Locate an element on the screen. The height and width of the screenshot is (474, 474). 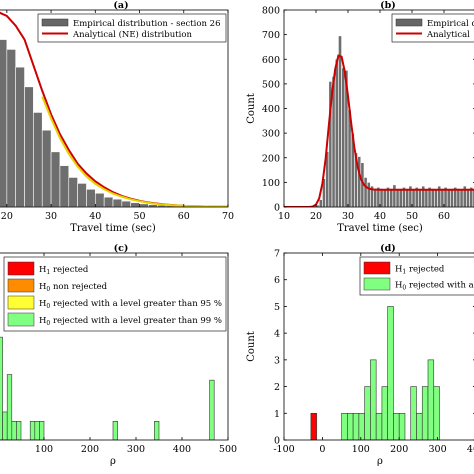
x-tick-label: 20 is located at coordinates (7, 216).